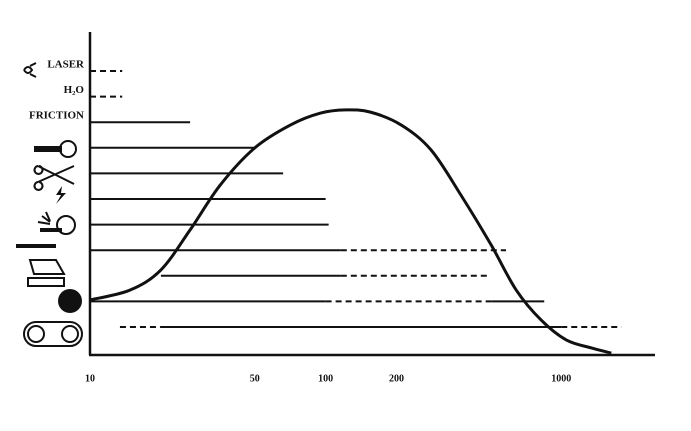 The width and height of the screenshot is (691, 431). What do you see at coordinates (74, 90) in the screenshot?
I see `row-label: H₂O` at bounding box center [74, 90].